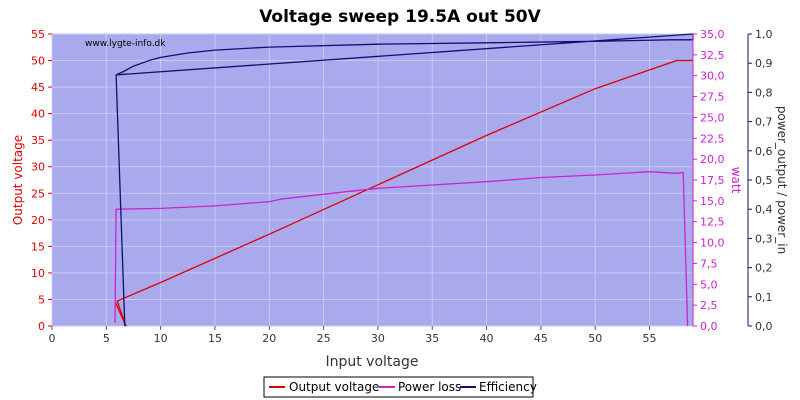 This screenshot has width=800, height=400. What do you see at coordinates (38, 87) in the screenshot?
I see `y-left-tick-label: 45` at bounding box center [38, 87].